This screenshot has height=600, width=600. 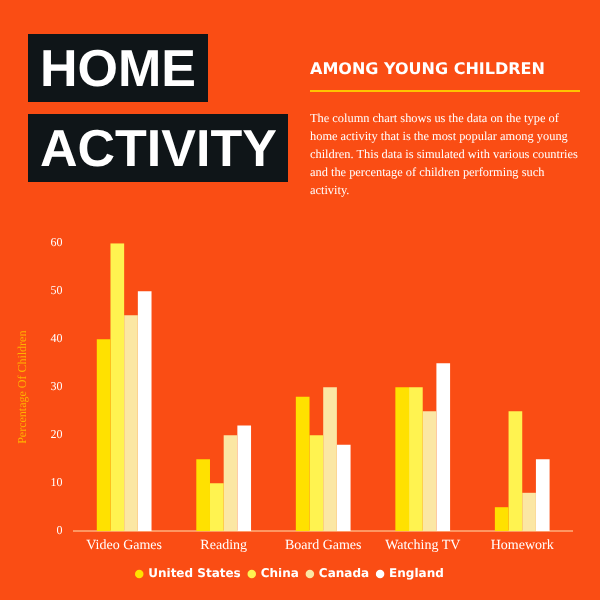 What do you see at coordinates (445, 76) in the screenshot?
I see `chart-subtitle: AMONG YOUNG CHILDREN` at bounding box center [445, 76].